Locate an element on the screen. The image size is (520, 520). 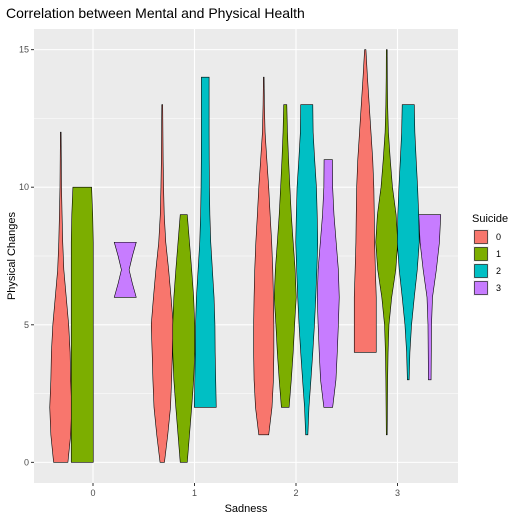
x-axis: 0 1 2 3 is located at coordinates (245, 490).